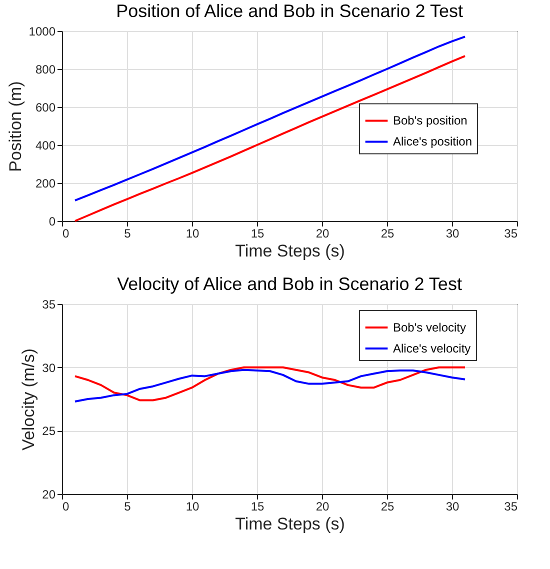 Image resolution: width=550 pixels, height=569 pixels. Describe the element at coordinates (45, 145) in the screenshot. I see `y-tick-label: 400` at that location.